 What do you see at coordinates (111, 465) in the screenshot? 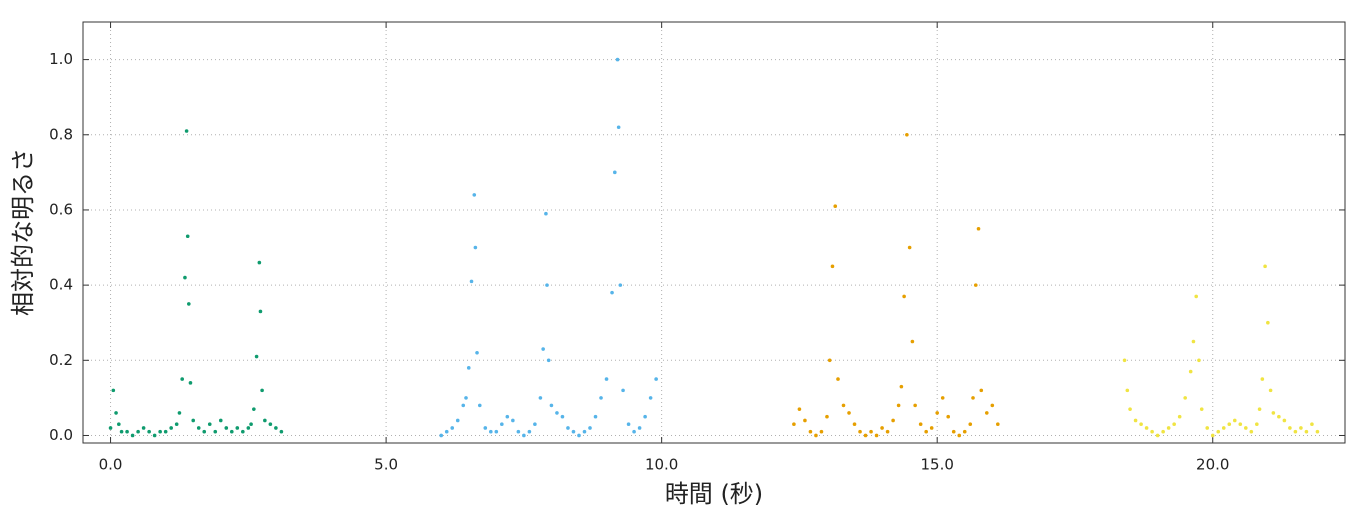
I see `x-tick-label: 0.0` at bounding box center [111, 465].